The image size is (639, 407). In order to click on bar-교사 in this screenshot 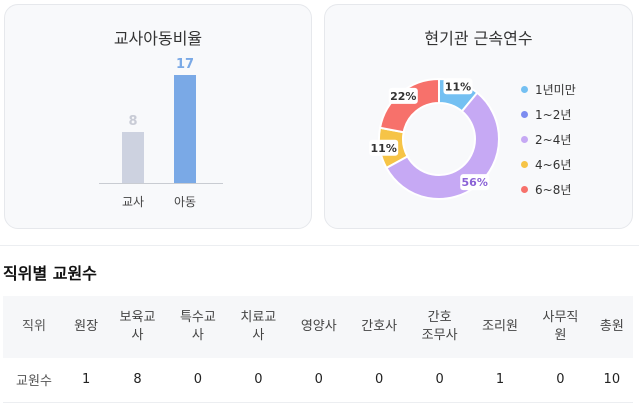, I will do `click(133, 157)`.